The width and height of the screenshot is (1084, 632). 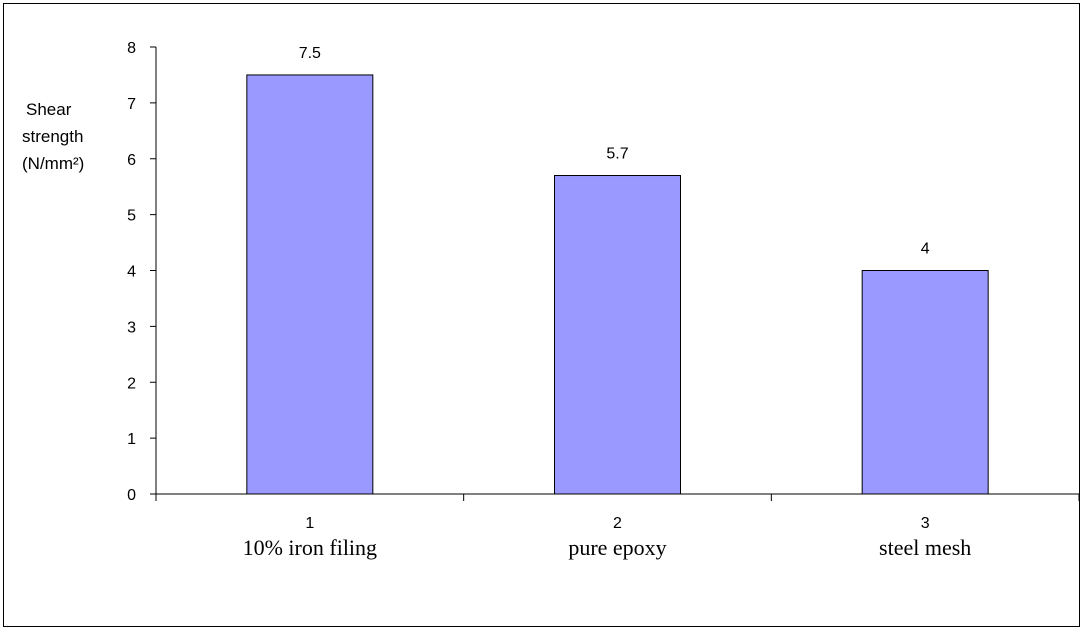 I want to click on x-tick-label: 2, so click(x=617, y=523).